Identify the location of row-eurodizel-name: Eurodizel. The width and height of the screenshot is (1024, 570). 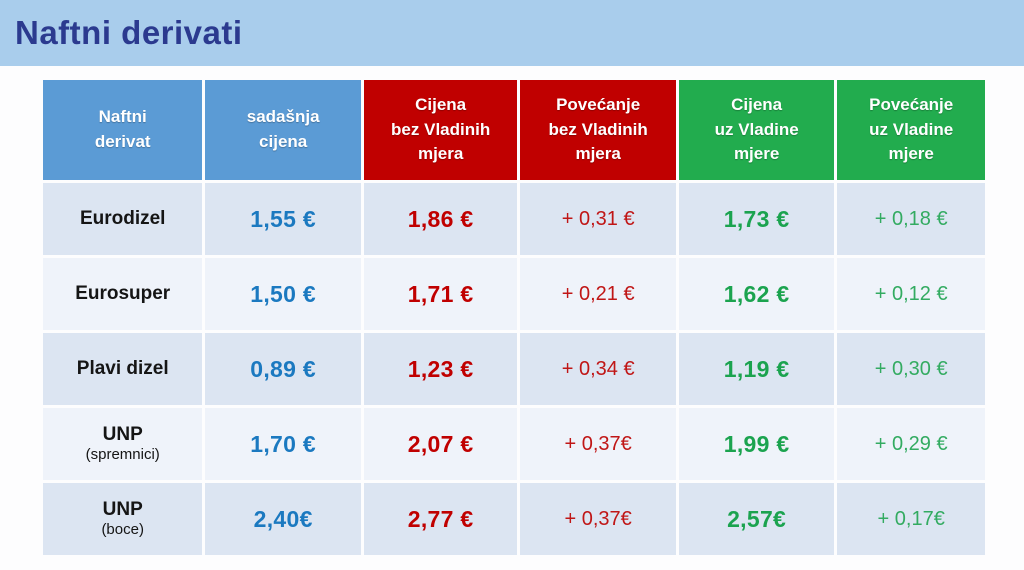
(123, 219).